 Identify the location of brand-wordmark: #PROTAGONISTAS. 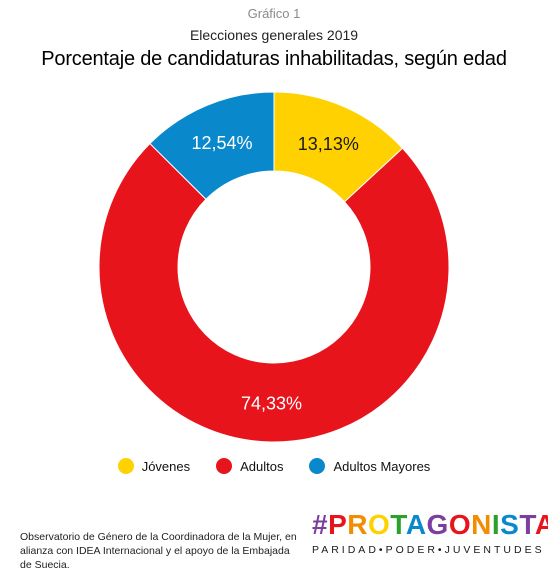
(430, 524).